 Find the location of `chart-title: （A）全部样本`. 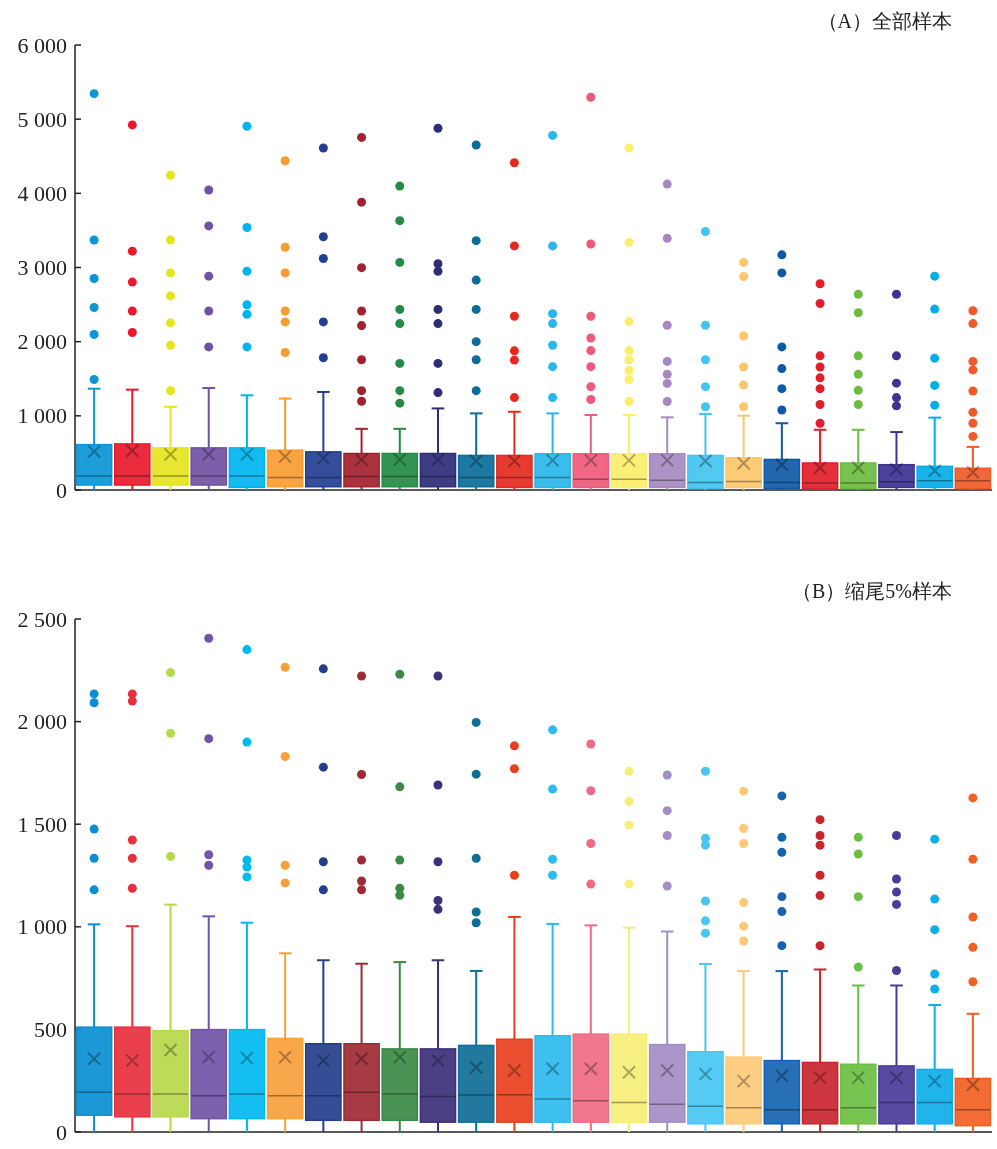

chart-title: （A）全部样本 is located at coordinates (884, 21).